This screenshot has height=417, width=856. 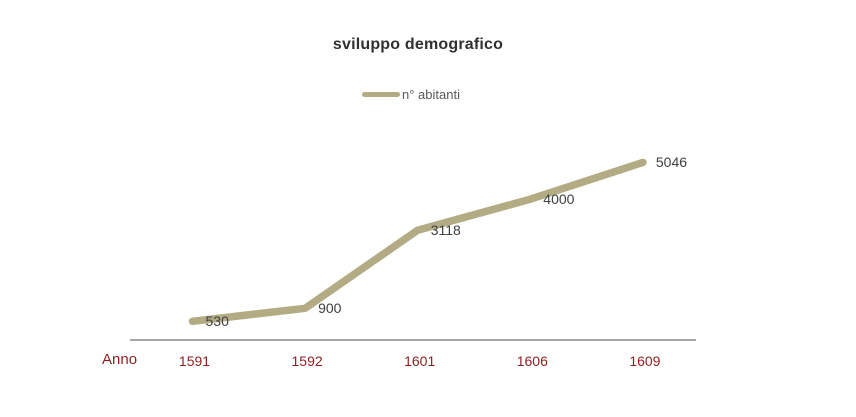 What do you see at coordinates (307, 361) in the screenshot?
I see `x-tick-label: 1592` at bounding box center [307, 361].